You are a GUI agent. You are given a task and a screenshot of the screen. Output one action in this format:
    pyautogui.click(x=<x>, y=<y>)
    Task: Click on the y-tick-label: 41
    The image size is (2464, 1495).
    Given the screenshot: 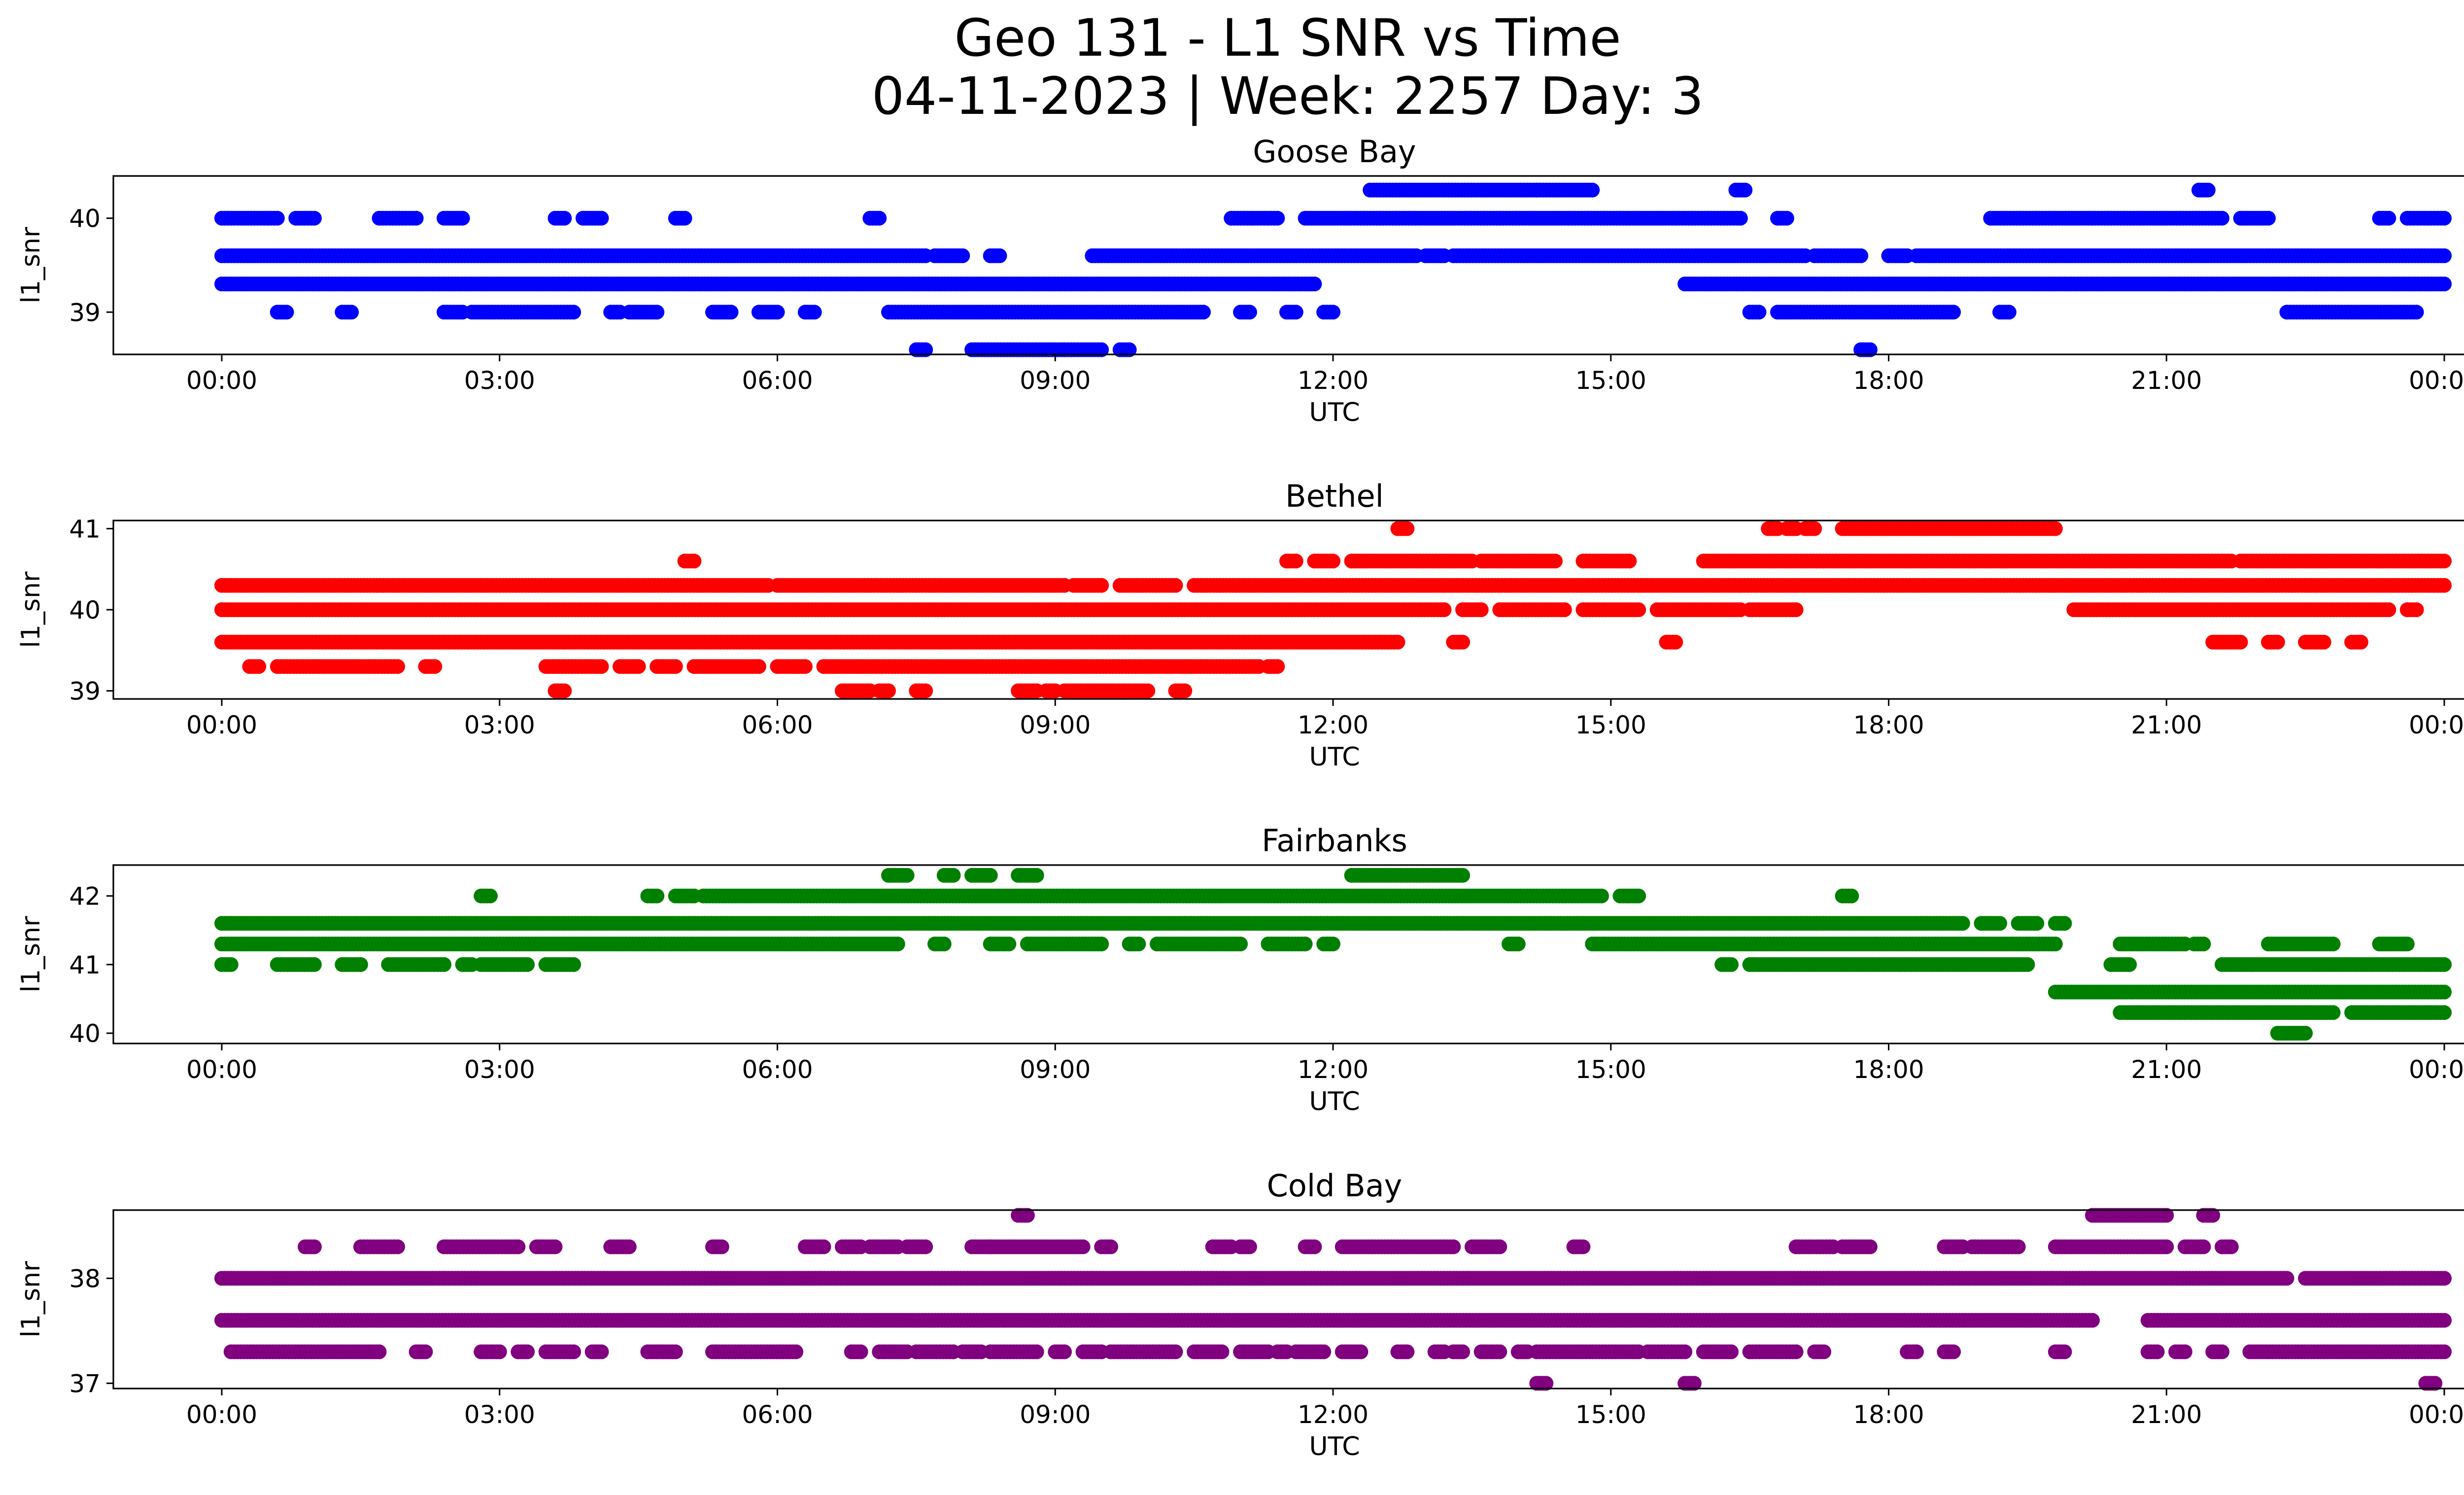 What is the action you would take?
    pyautogui.click(x=85, y=529)
    